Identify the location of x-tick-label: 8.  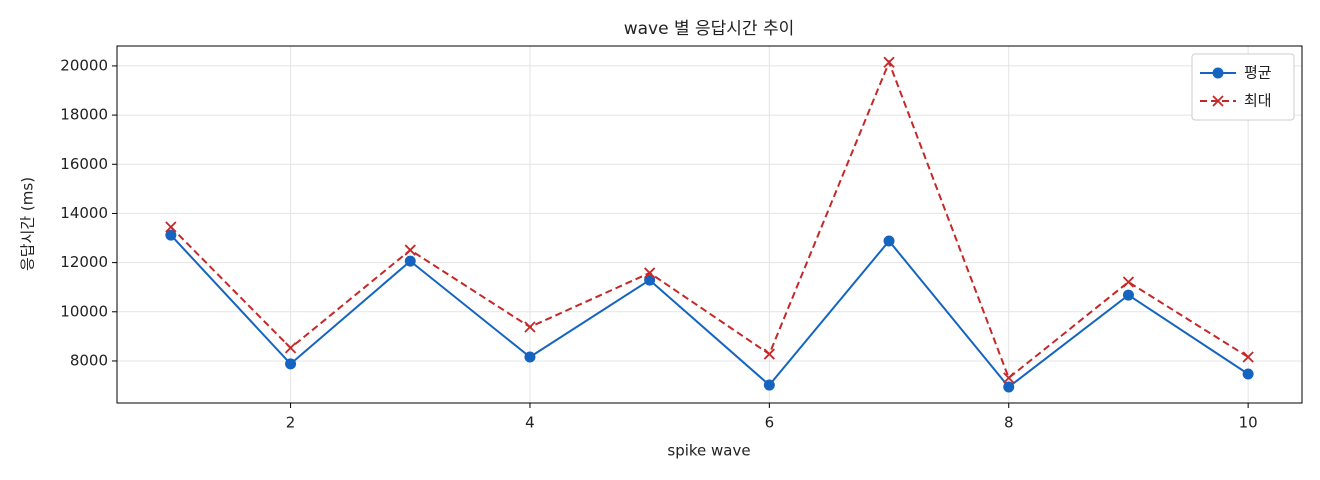
(1009, 423).